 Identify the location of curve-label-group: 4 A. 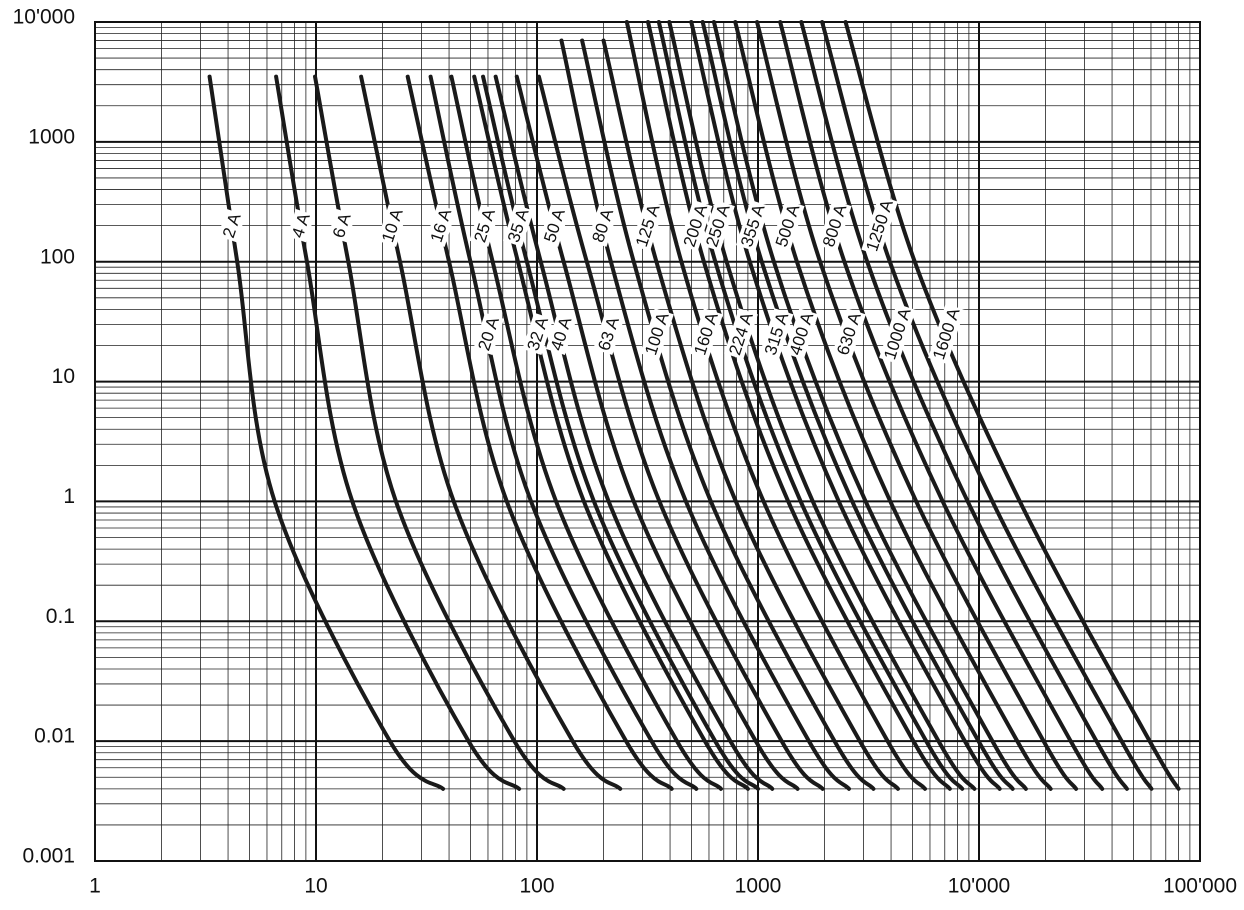
(301, 225).